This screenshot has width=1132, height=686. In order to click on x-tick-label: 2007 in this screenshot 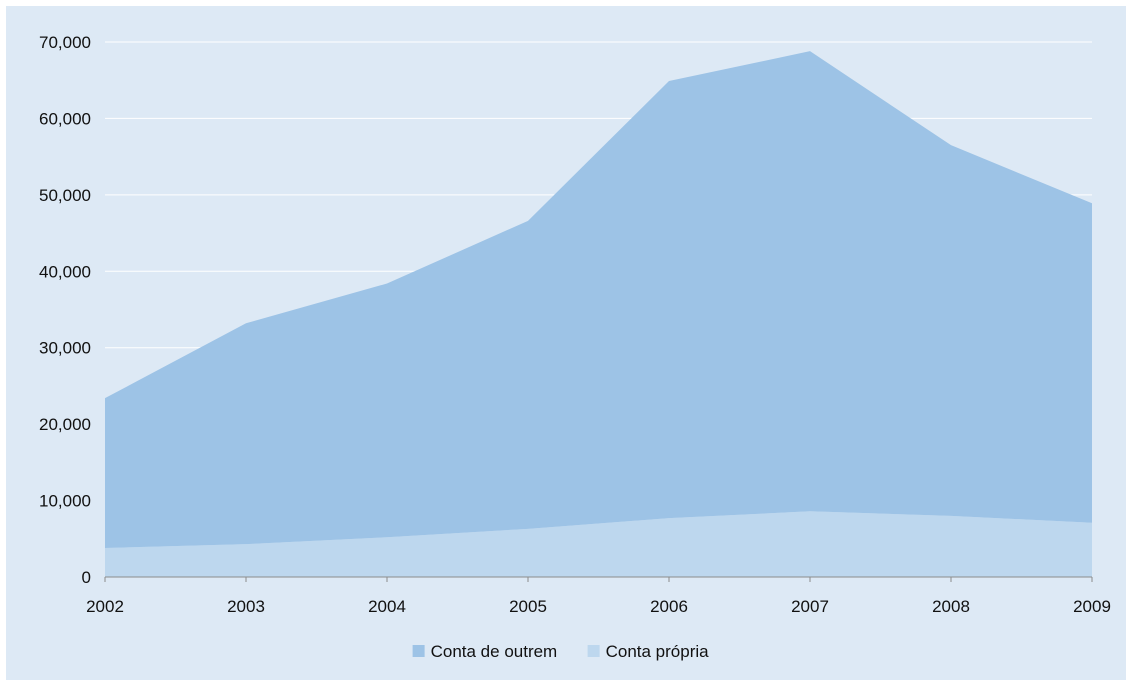, I will do `click(810, 606)`.